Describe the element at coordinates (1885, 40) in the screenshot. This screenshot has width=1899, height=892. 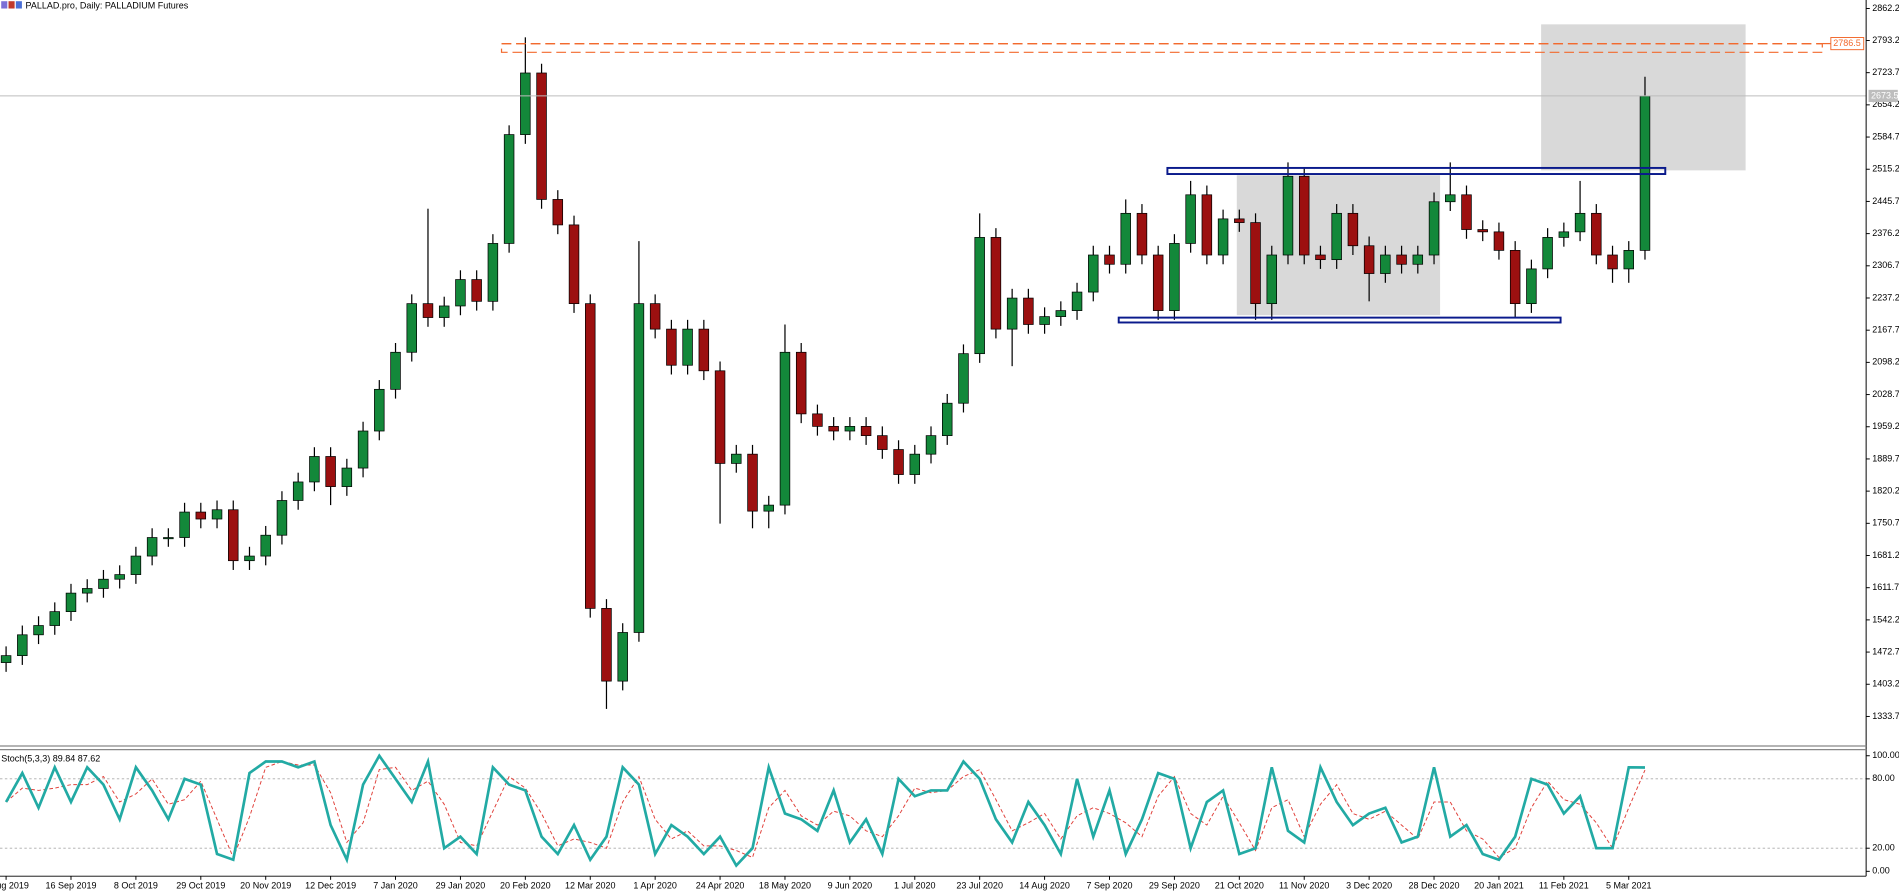
I see `y-tick-label: 2793.2` at that location.